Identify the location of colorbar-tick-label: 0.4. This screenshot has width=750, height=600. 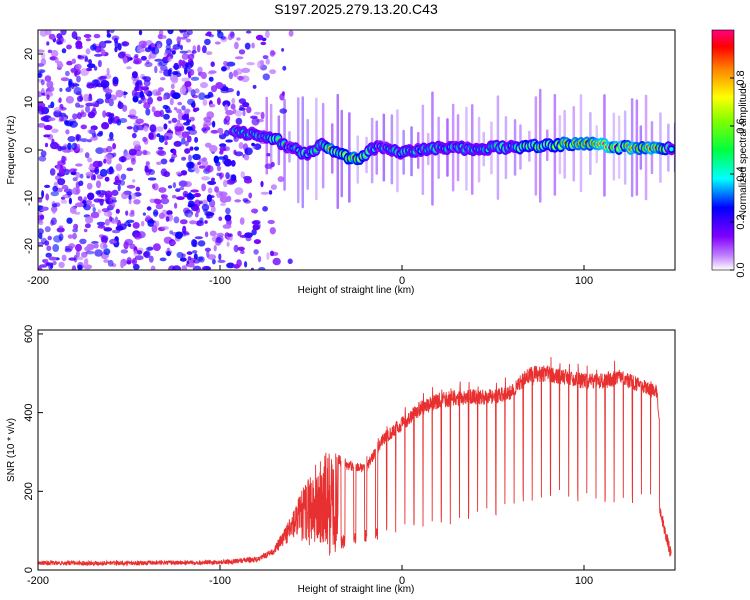
(741, 173).